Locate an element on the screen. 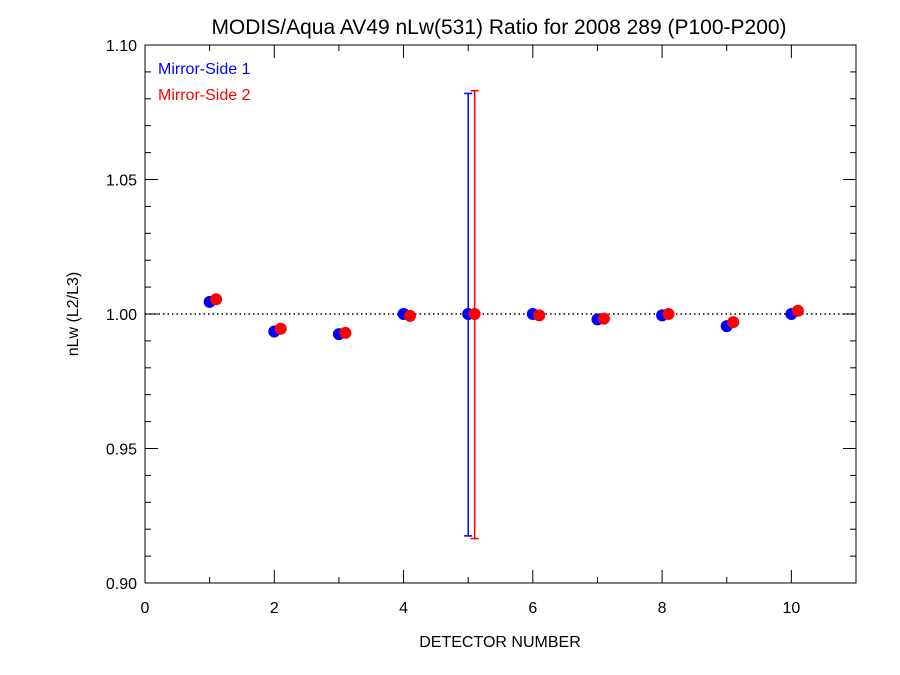 Image resolution: width=900 pixels, height=675 pixels. x-tick-label: 4 is located at coordinates (403, 608).